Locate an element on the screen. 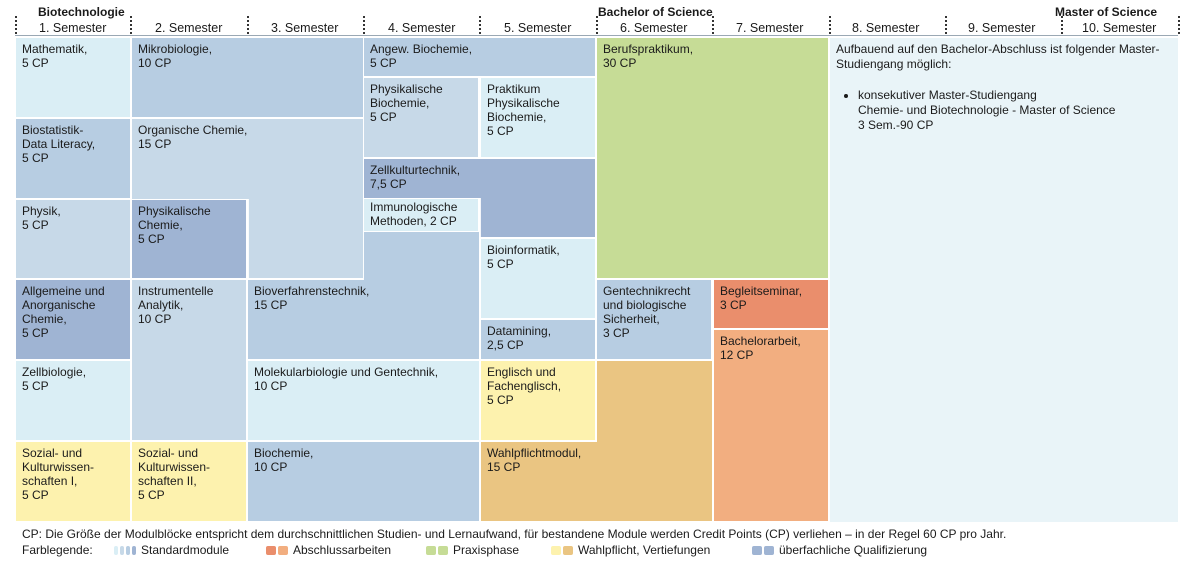 This screenshot has height=580, width=1200. green-swatch-icon is located at coordinates (438, 550).